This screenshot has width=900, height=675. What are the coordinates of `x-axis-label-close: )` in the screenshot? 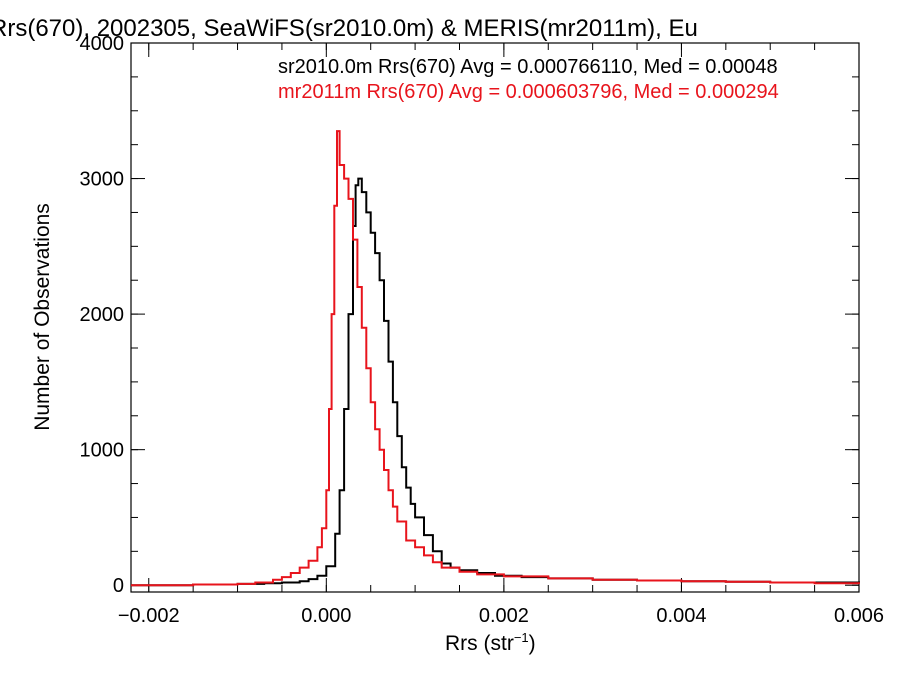 It's located at (532, 643).